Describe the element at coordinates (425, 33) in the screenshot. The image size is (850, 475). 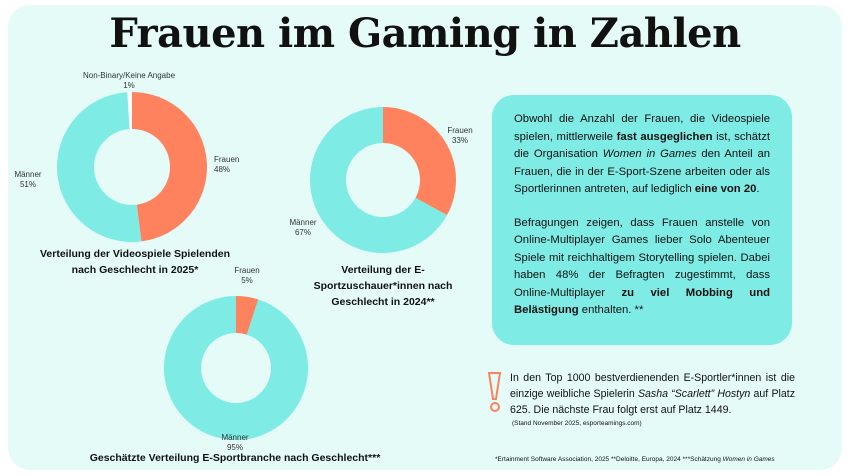
I see `page-title: Frauen im Gaming in Zahlen` at that location.